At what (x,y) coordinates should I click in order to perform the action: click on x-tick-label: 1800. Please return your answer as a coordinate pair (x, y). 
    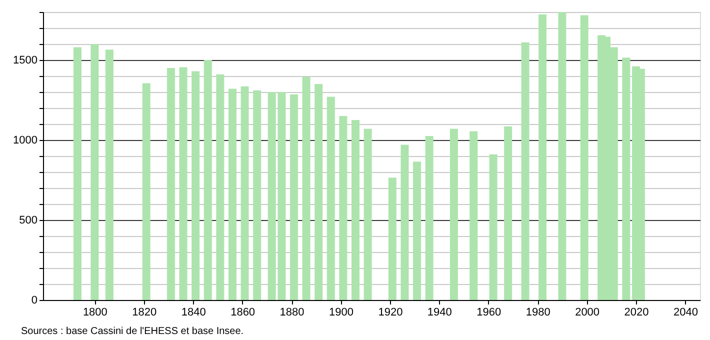
    Looking at the image, I should click on (95, 312).